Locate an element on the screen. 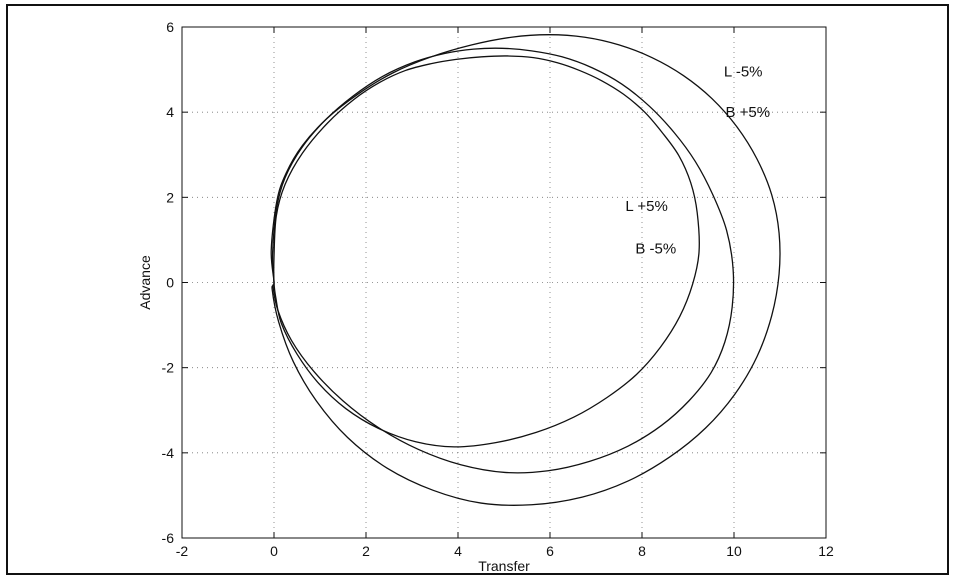  x-tick-label: 6 is located at coordinates (550, 551).